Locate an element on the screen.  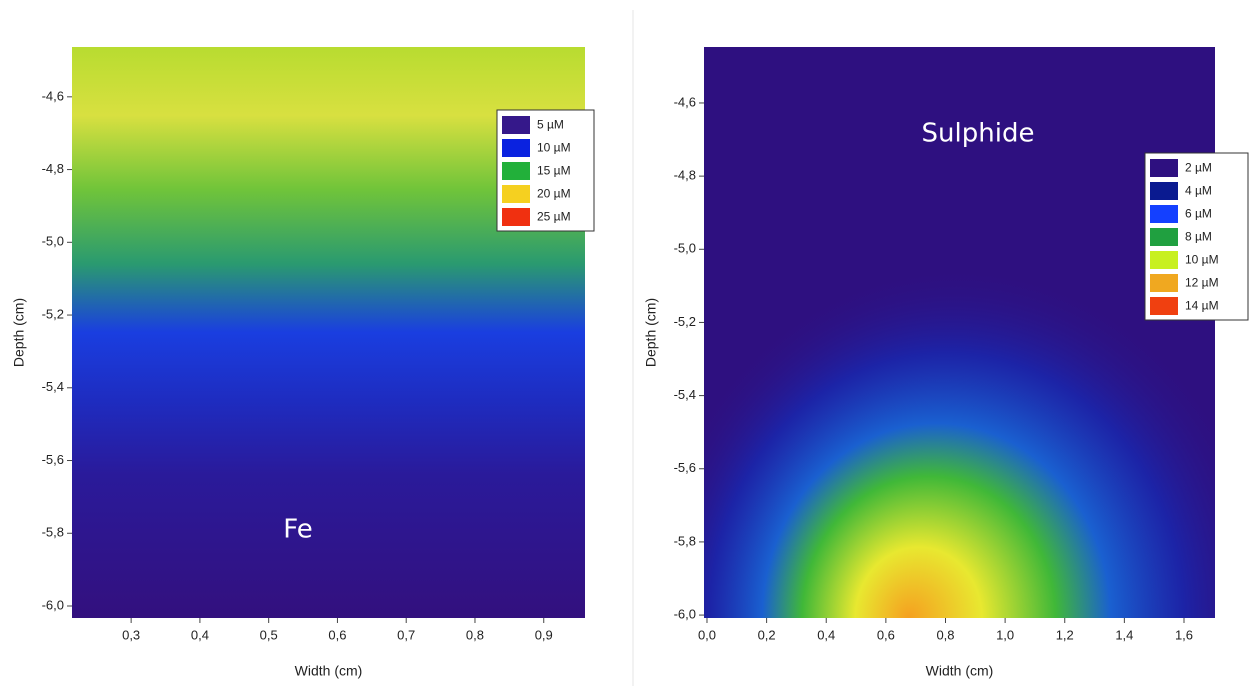
x-tick-label: 0,3 is located at coordinates (131, 634).